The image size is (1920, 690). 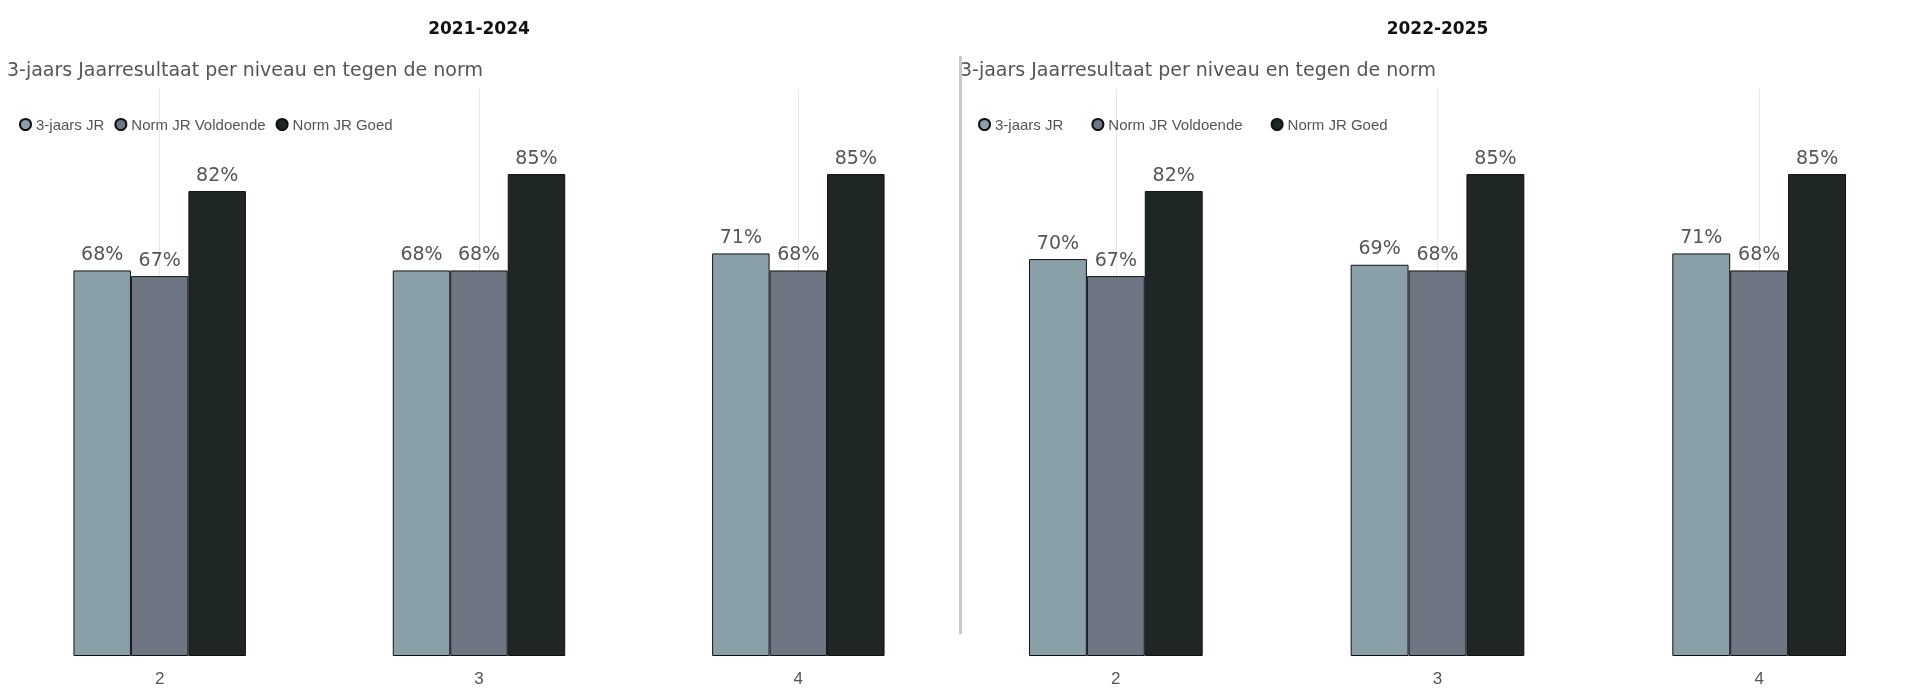 I want to click on data-label: 70%, so click(x=1058, y=241).